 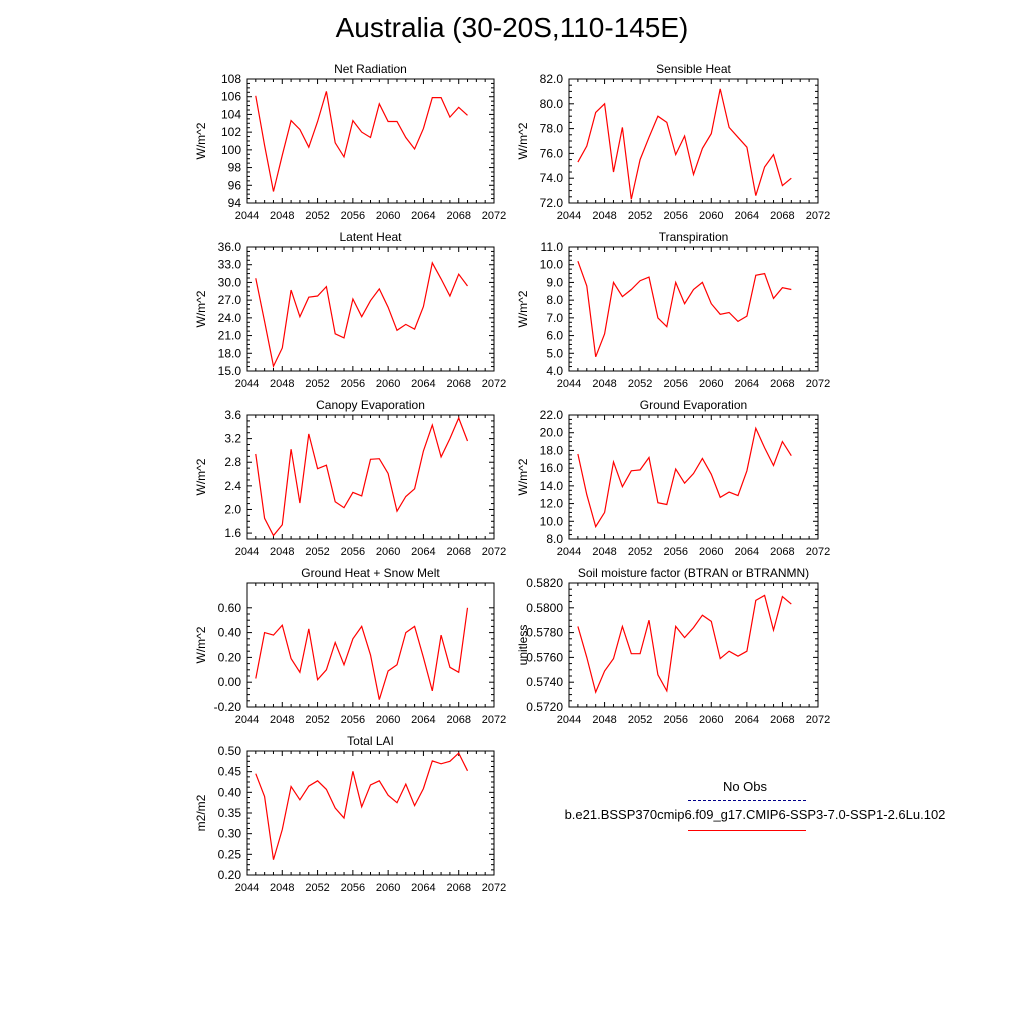 What do you see at coordinates (747, 800) in the screenshot?
I see `legend-obs-line` at bounding box center [747, 800].